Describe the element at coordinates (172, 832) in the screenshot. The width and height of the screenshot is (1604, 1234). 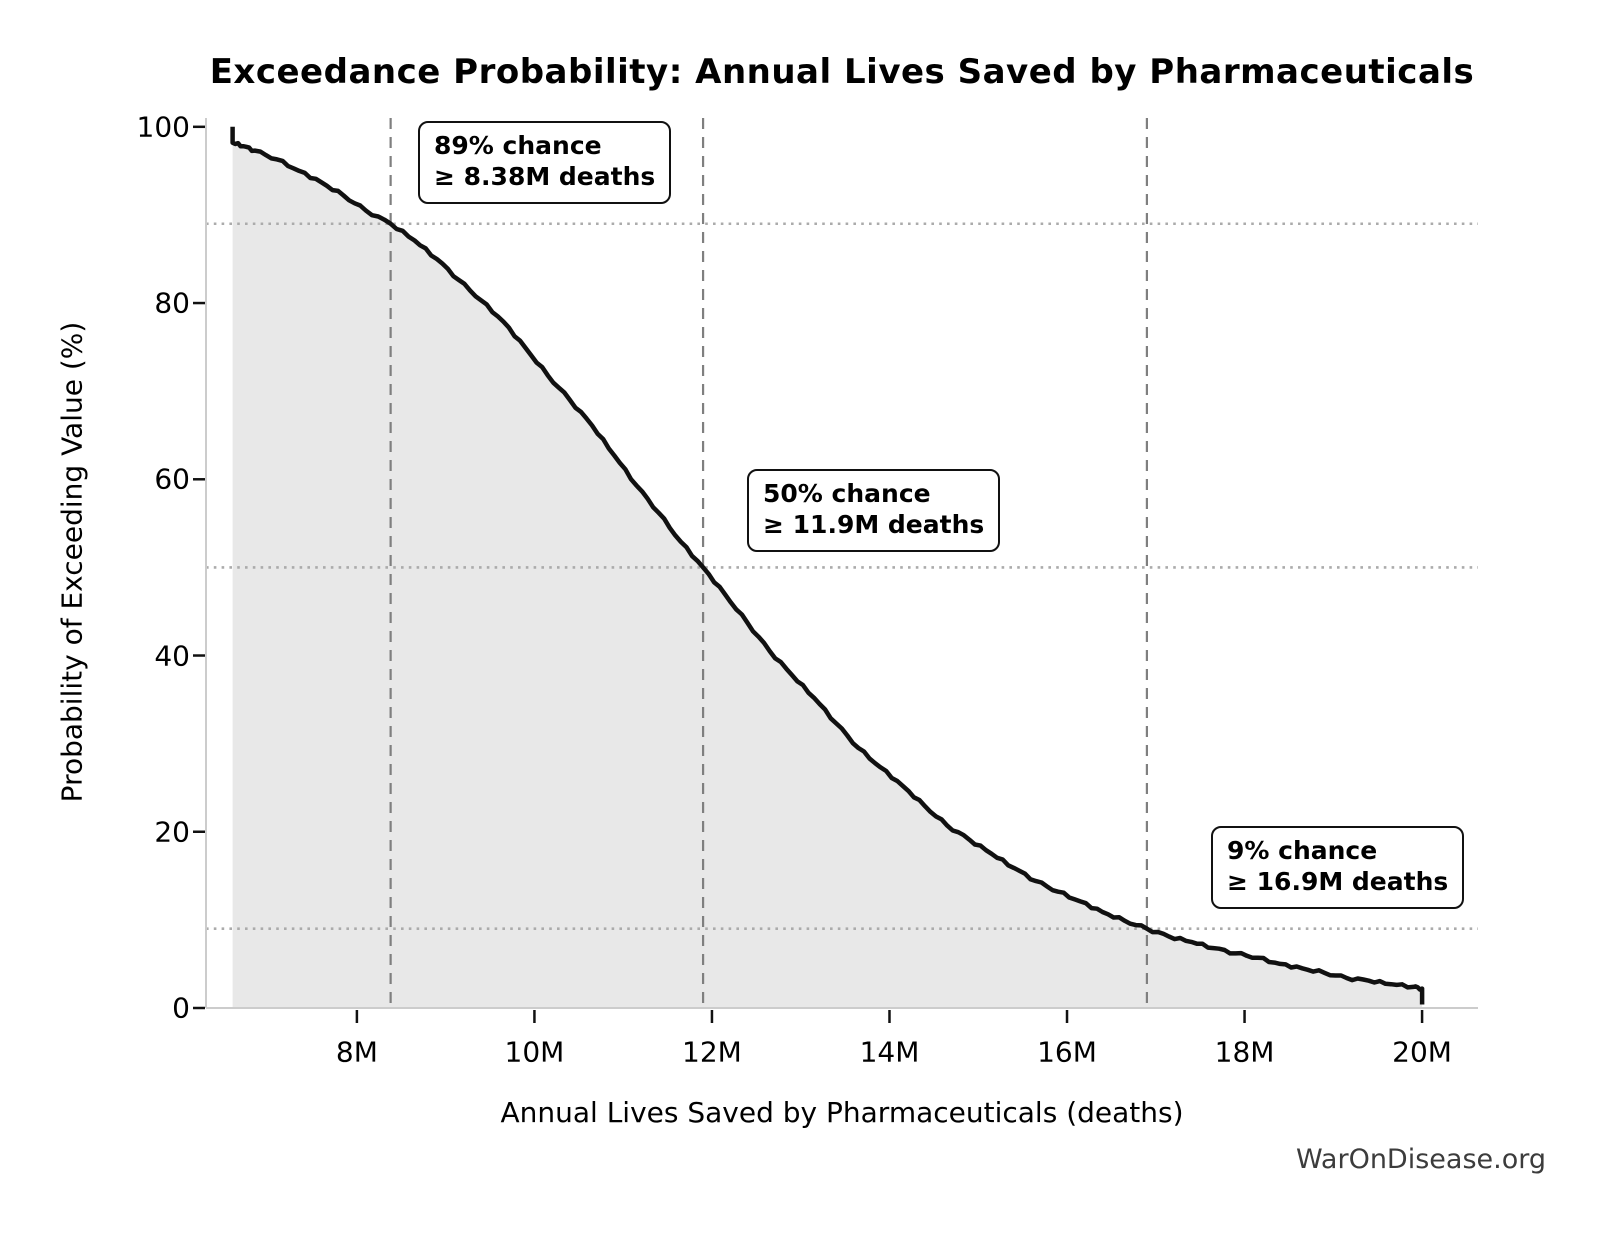
I see `y-tick-label-20: 20` at that location.